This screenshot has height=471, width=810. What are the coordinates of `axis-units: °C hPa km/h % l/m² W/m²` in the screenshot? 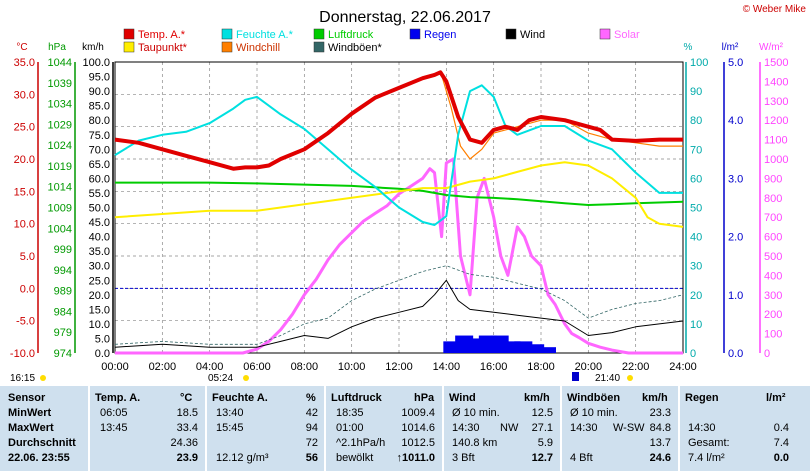 It's located at (399, 47).